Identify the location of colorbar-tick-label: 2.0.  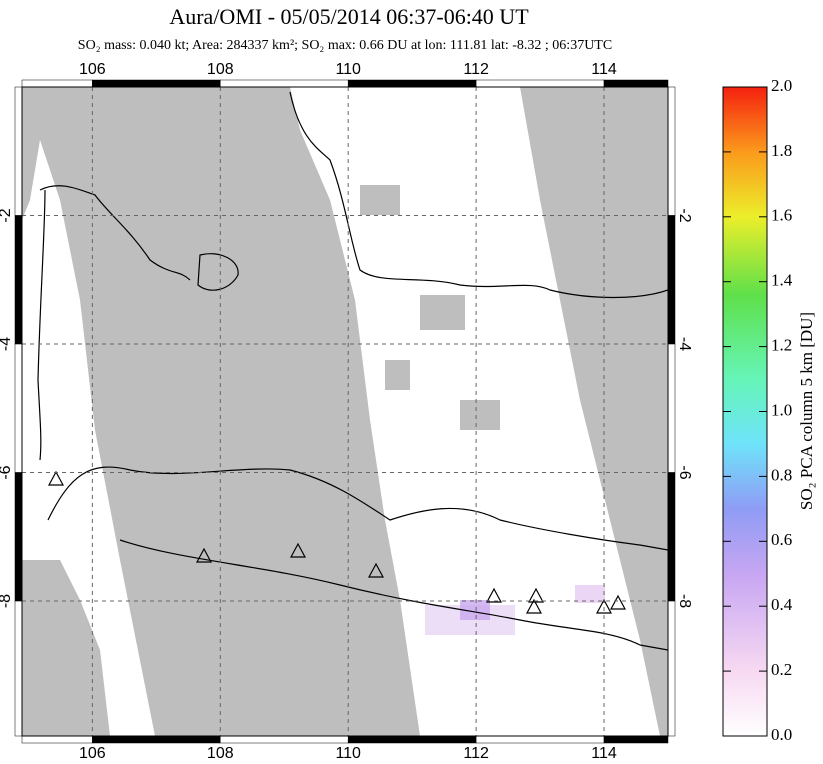
(781, 85).